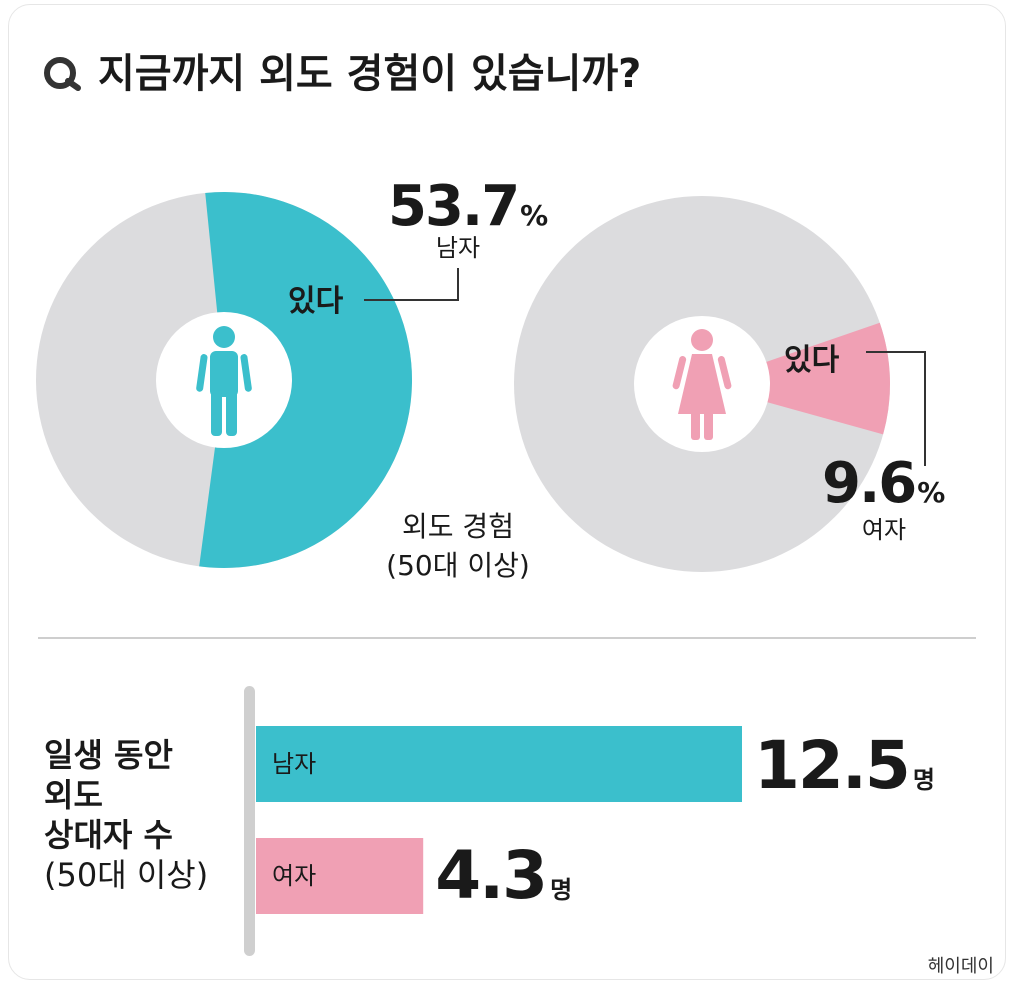 Image resolution: width=1014 pixels, height=984 pixels. I want to click on value-male: 53.7%, so click(468, 206).